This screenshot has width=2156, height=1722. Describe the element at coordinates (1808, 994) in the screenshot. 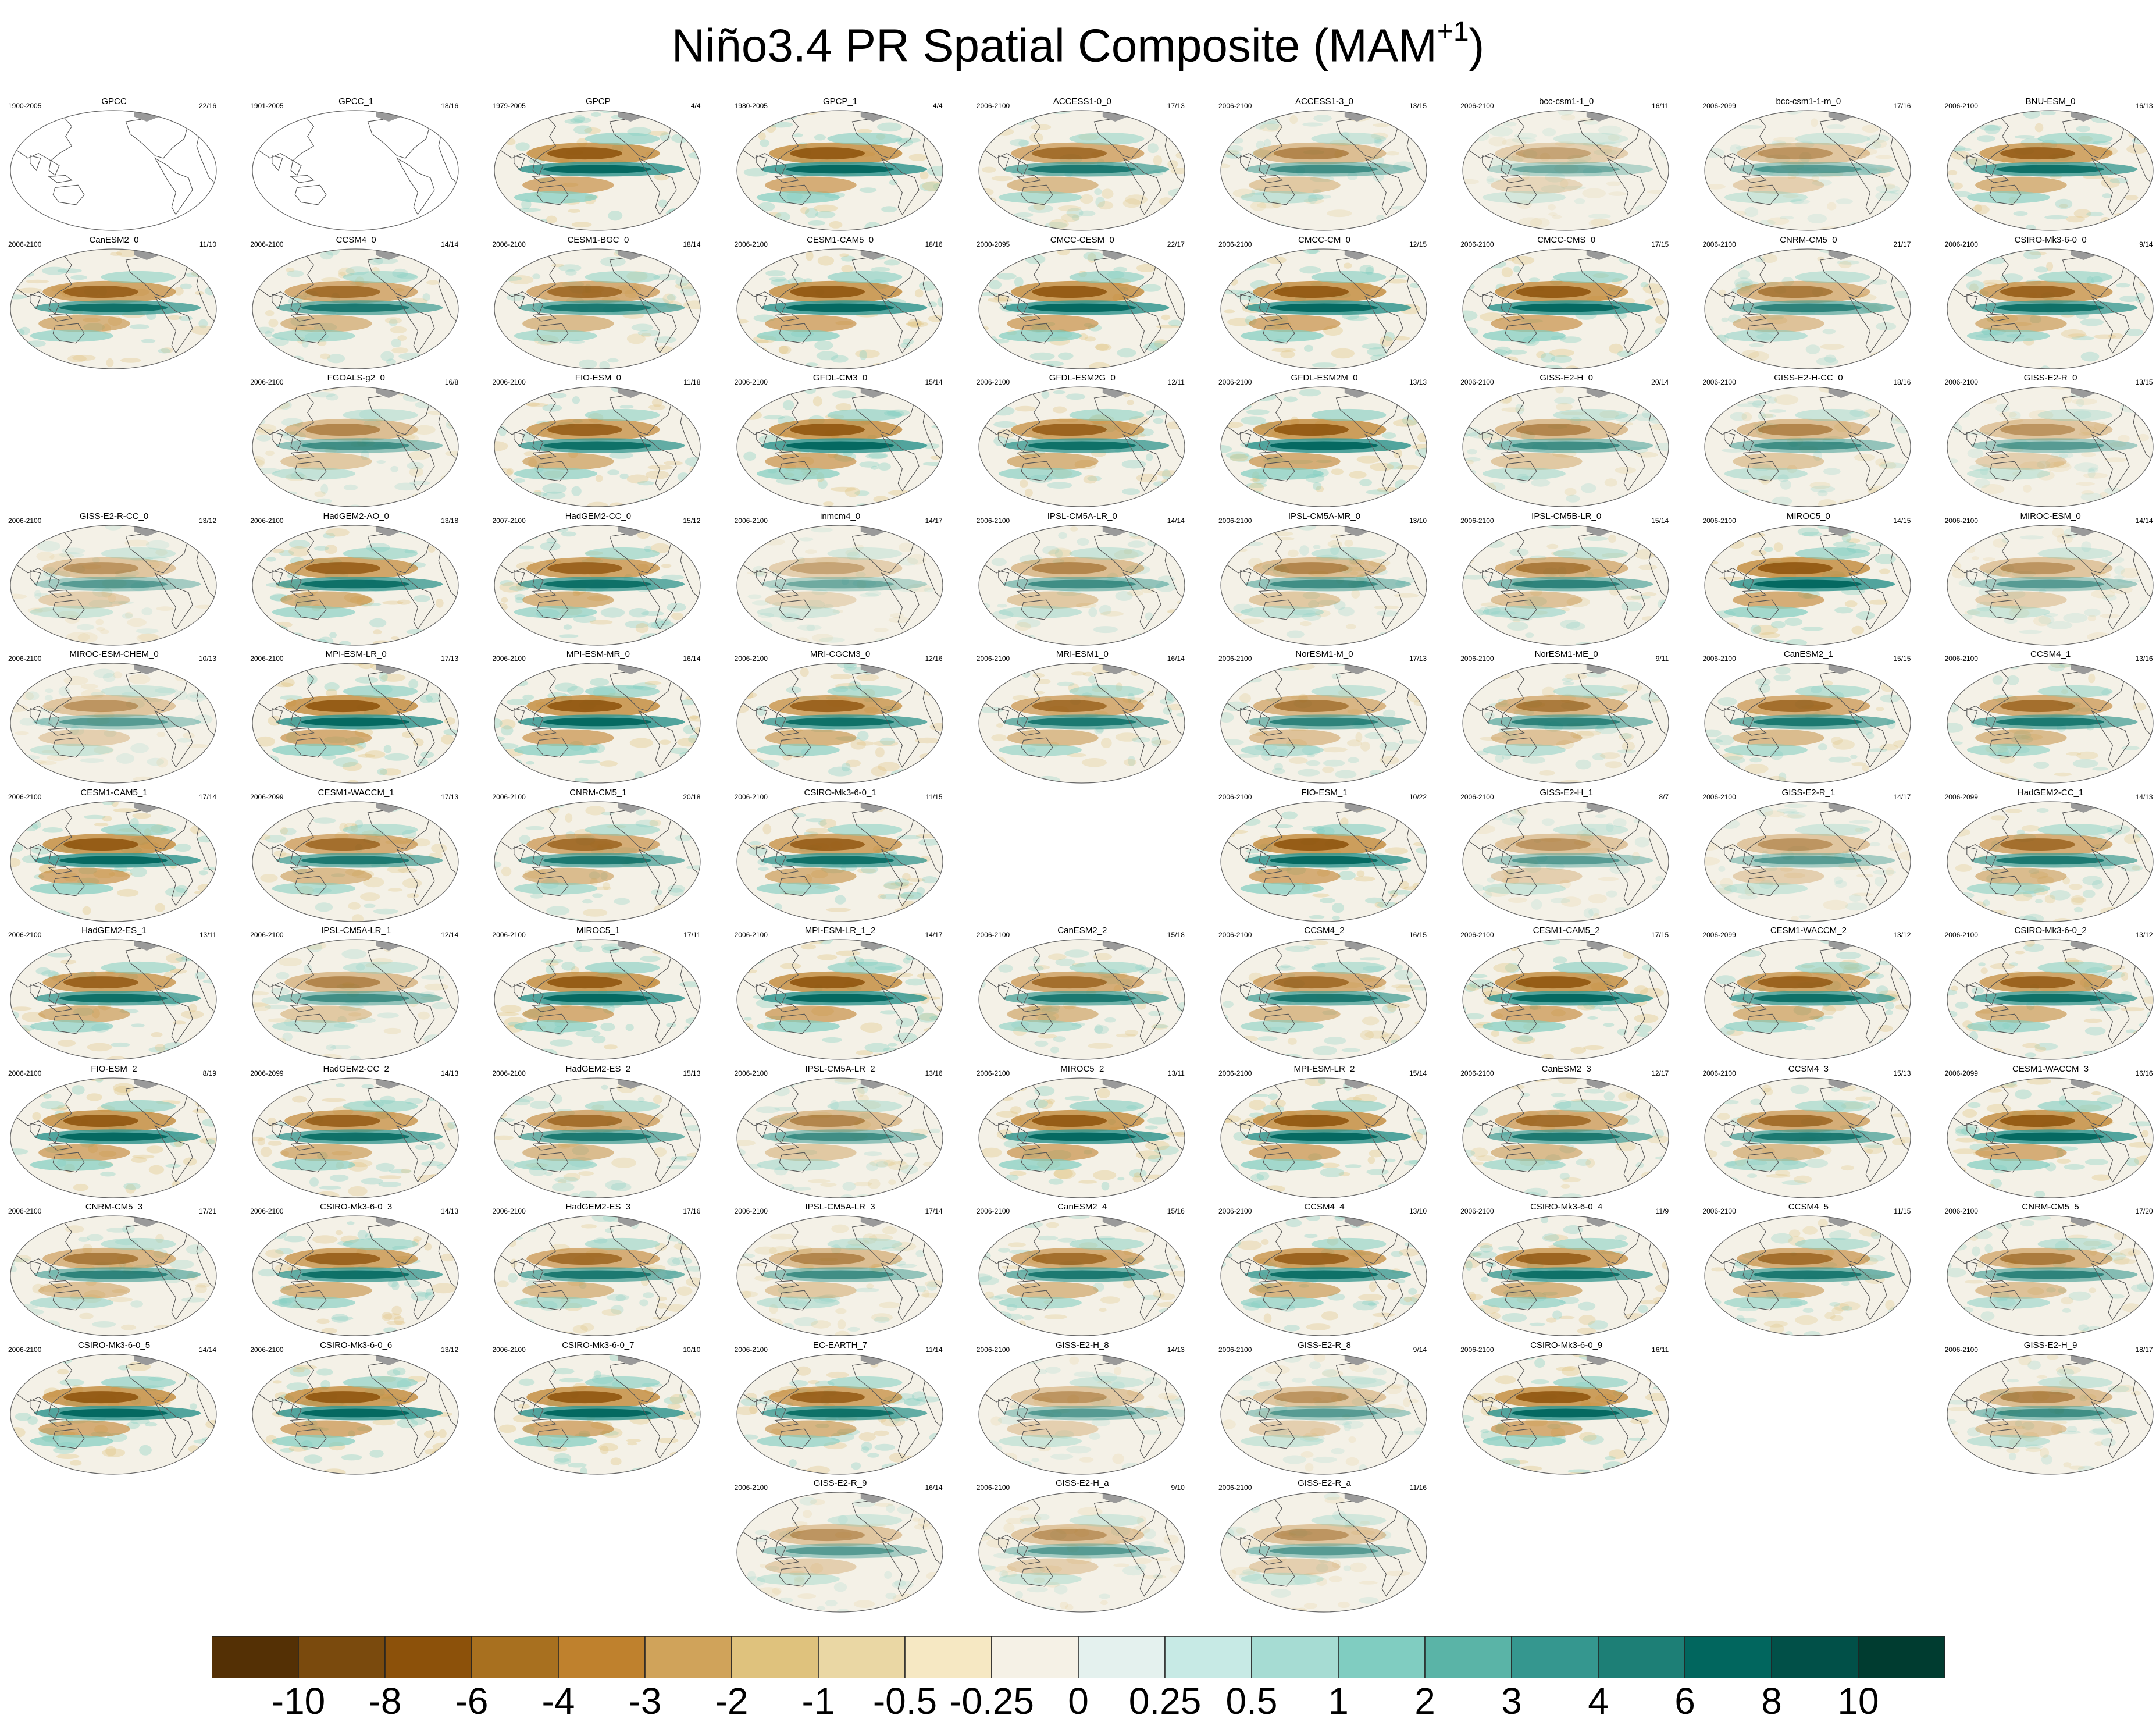

I see `map-panel: CESM1-WACCM_2 2006-2099 13/12` at that location.